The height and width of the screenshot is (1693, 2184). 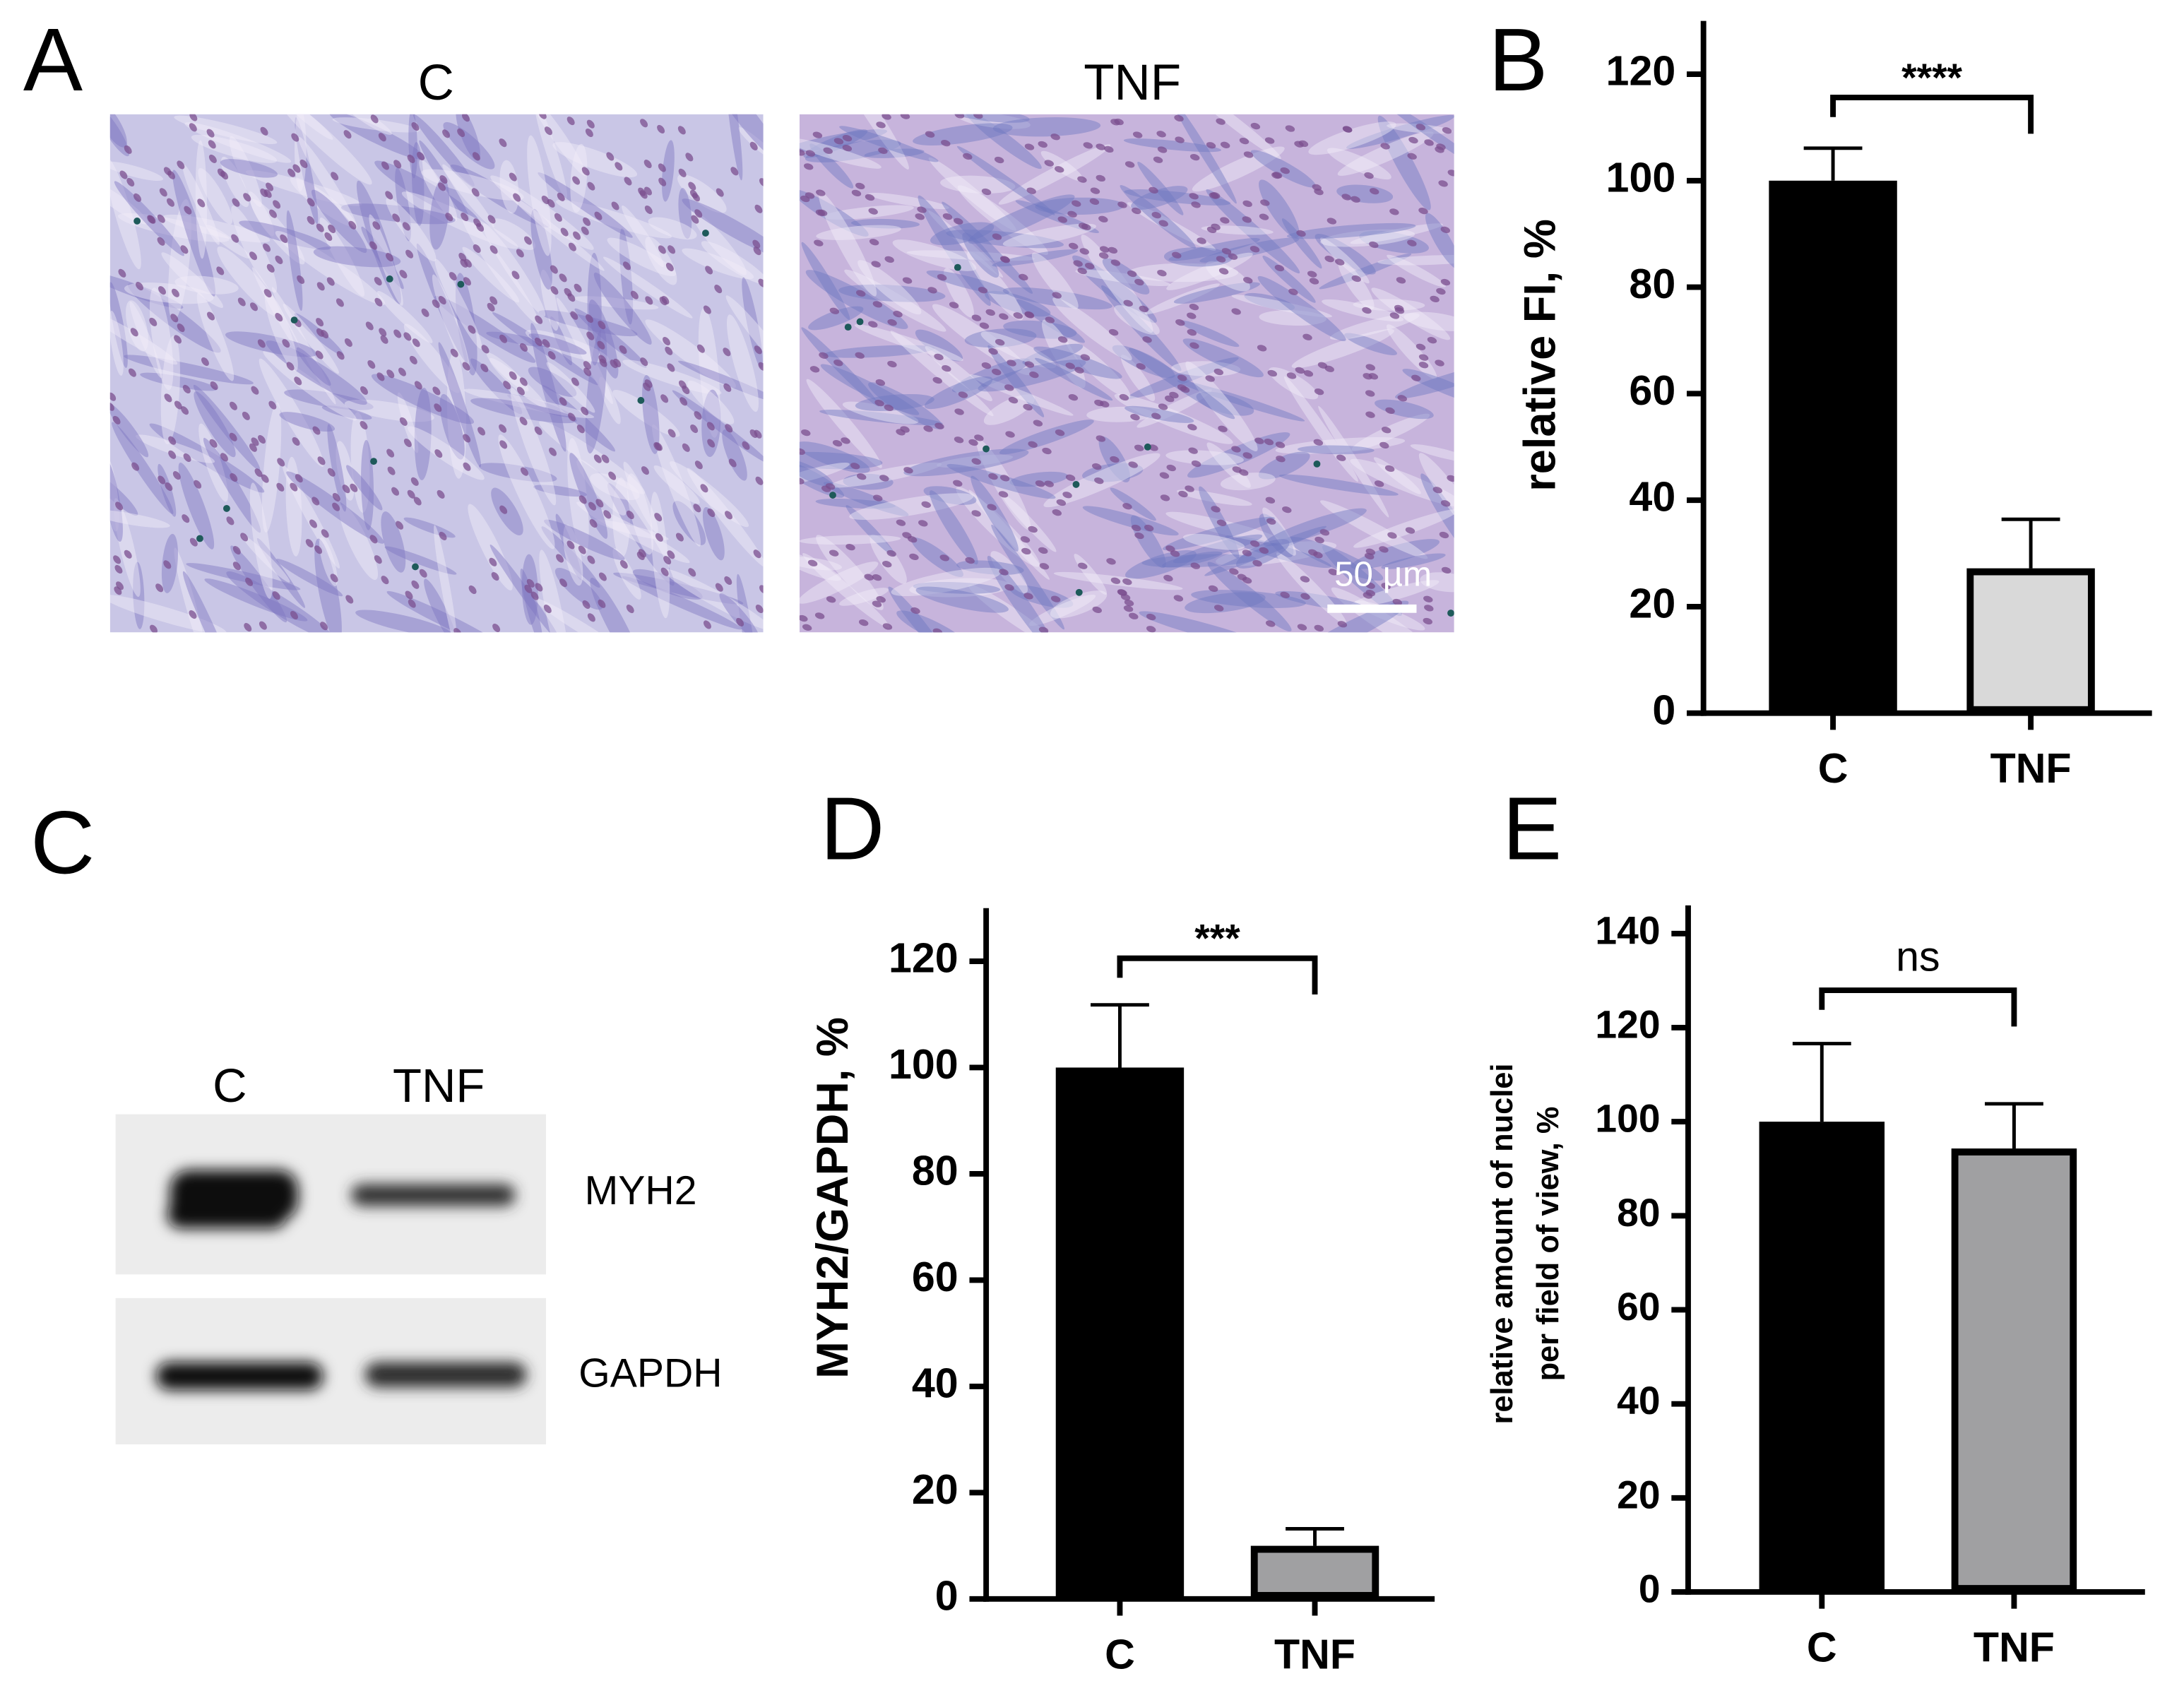 What do you see at coordinates (2031, 768) in the screenshot?
I see `x-tick-label: TNF` at bounding box center [2031, 768].